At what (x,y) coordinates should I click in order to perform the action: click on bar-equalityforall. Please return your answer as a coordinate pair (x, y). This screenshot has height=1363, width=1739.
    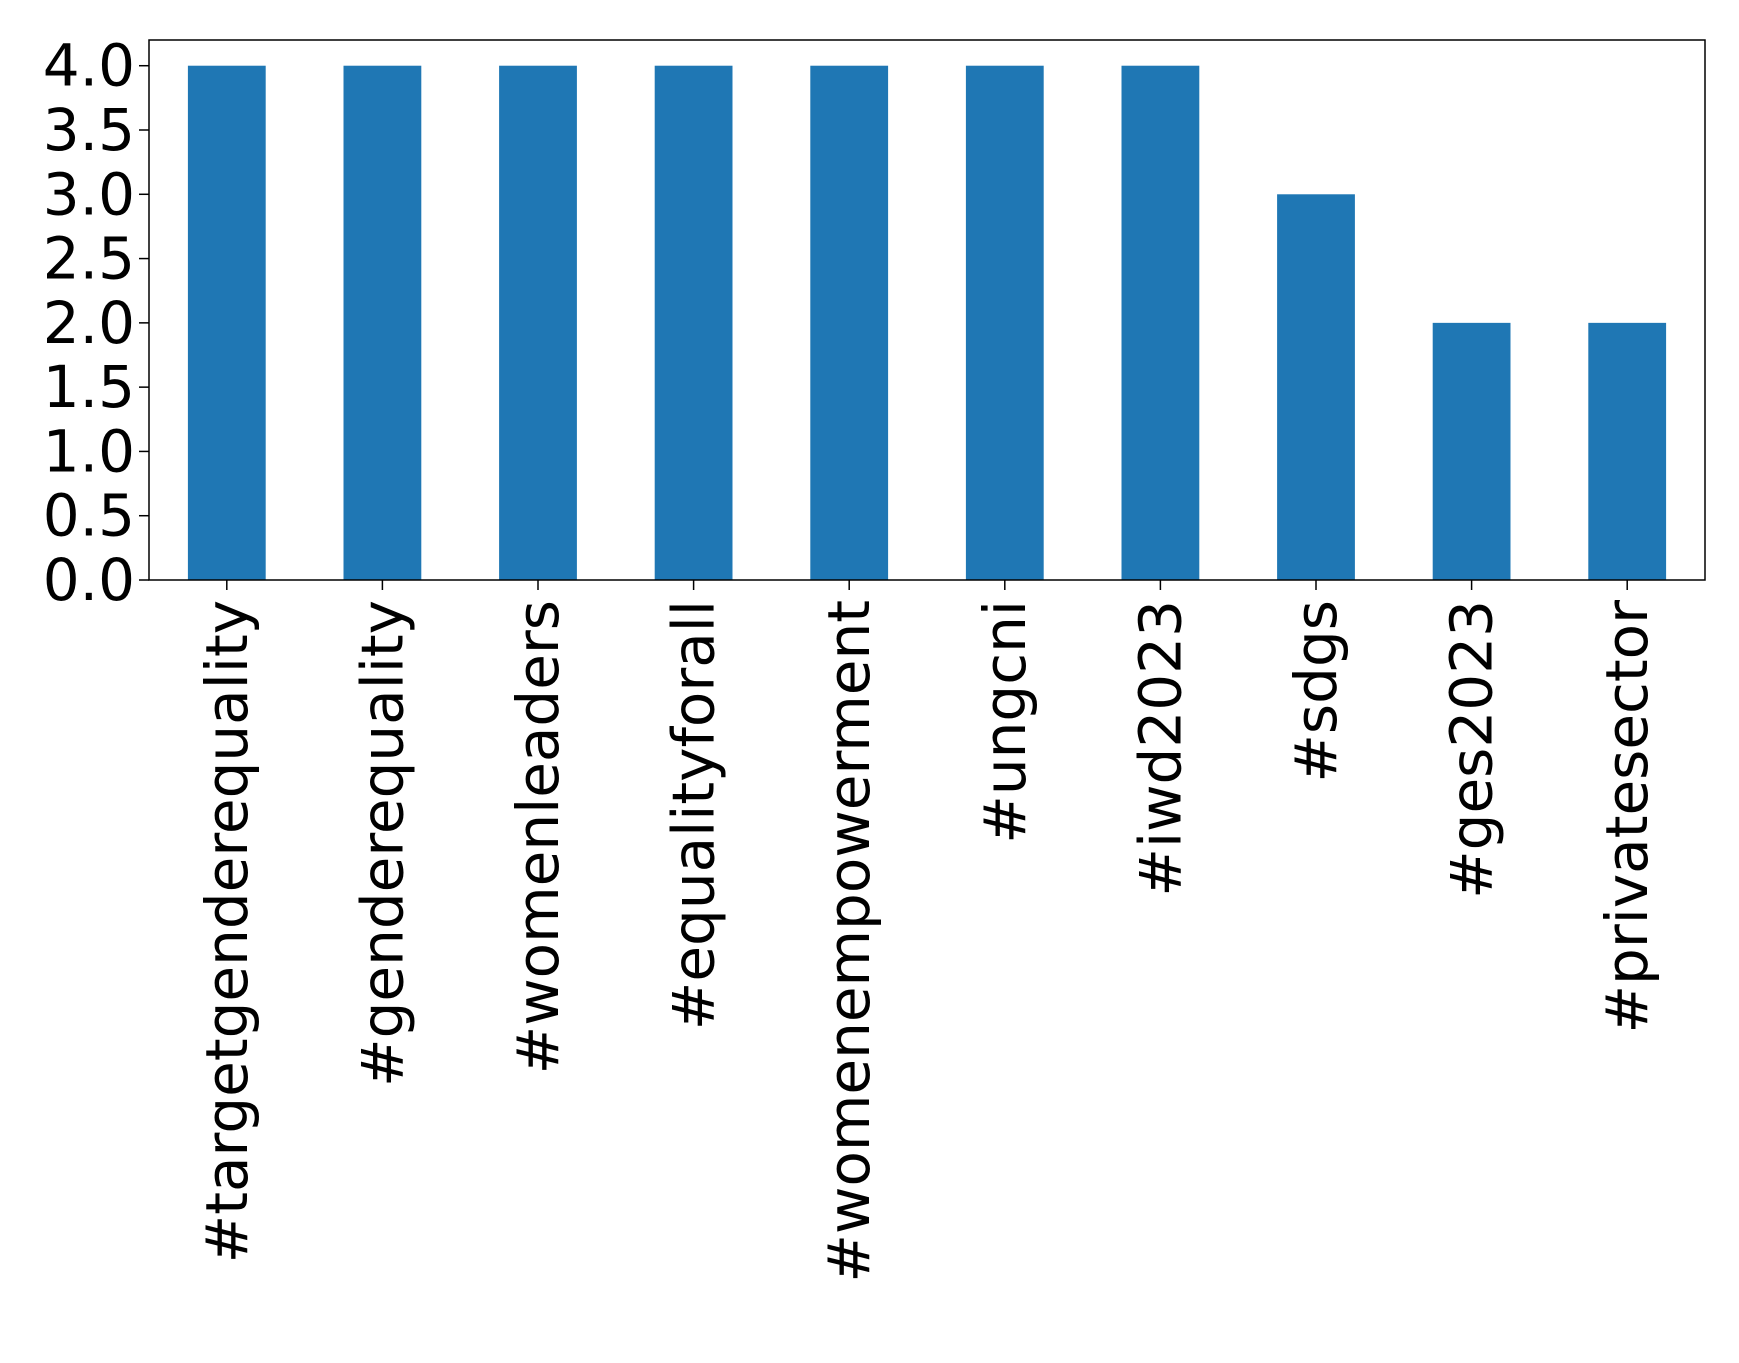
    Looking at the image, I should click on (693, 322).